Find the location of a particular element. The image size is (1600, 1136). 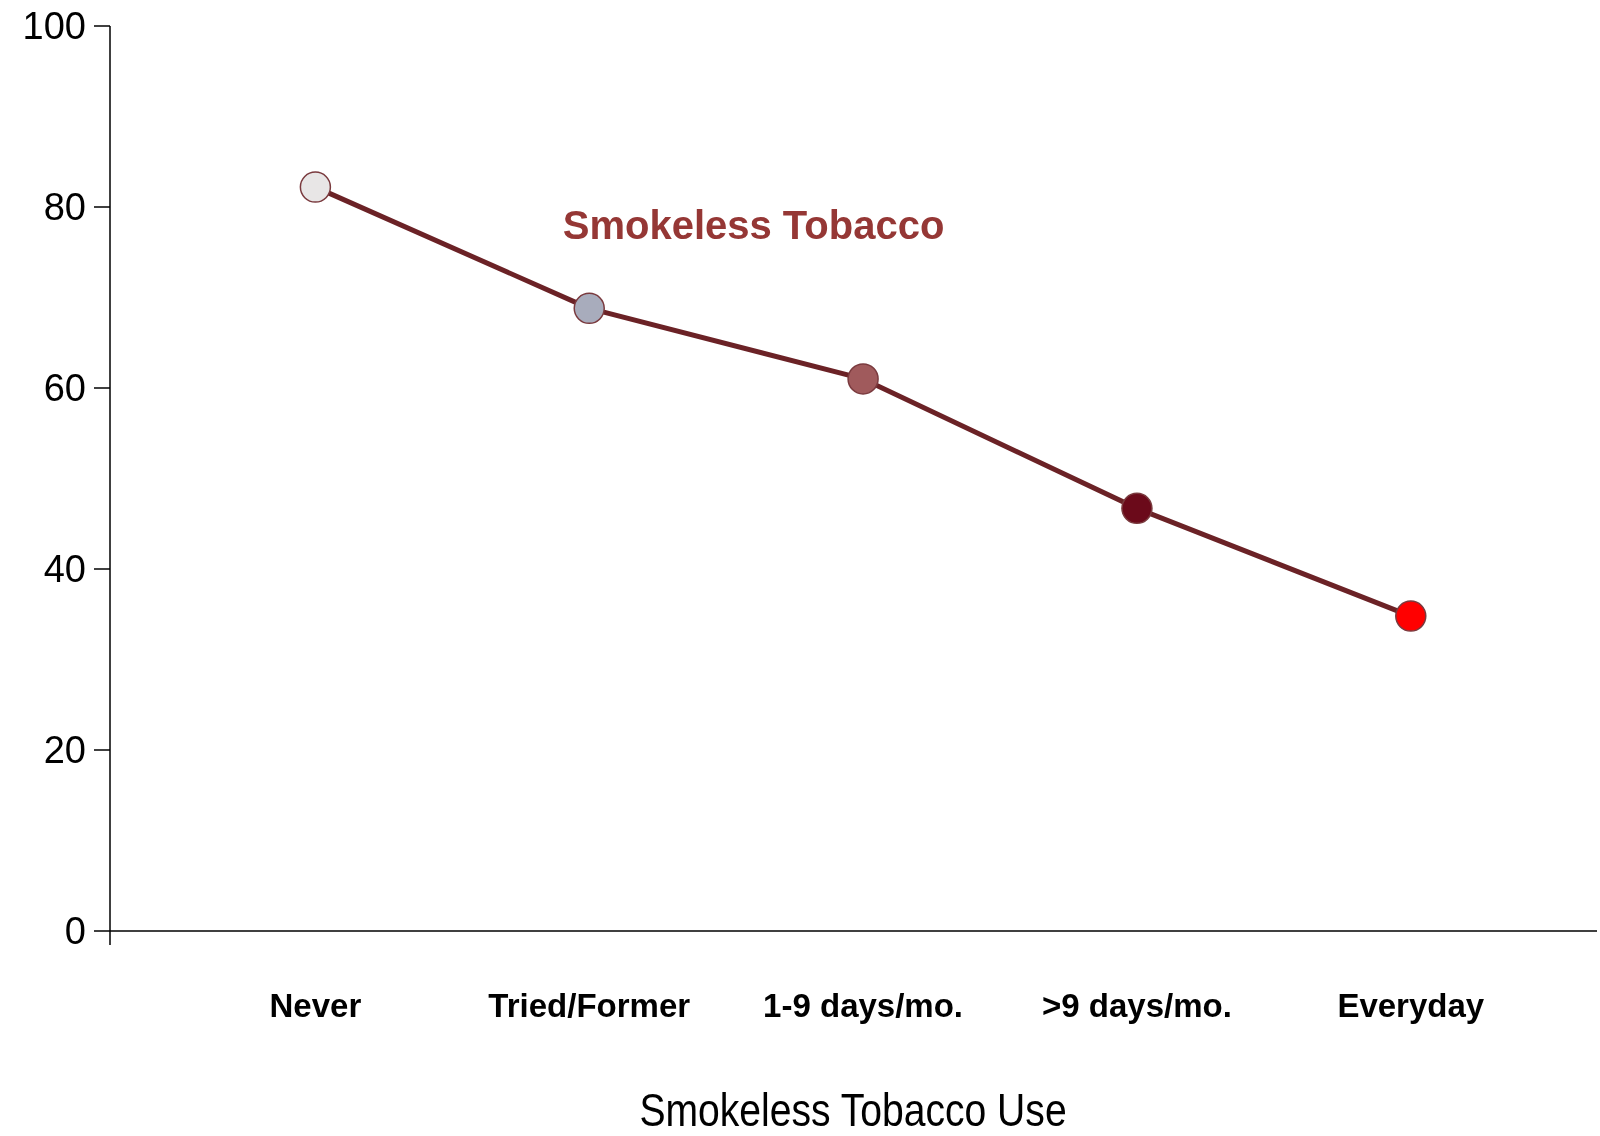

x-tick-label: Tried/Former is located at coordinates (589, 1005).